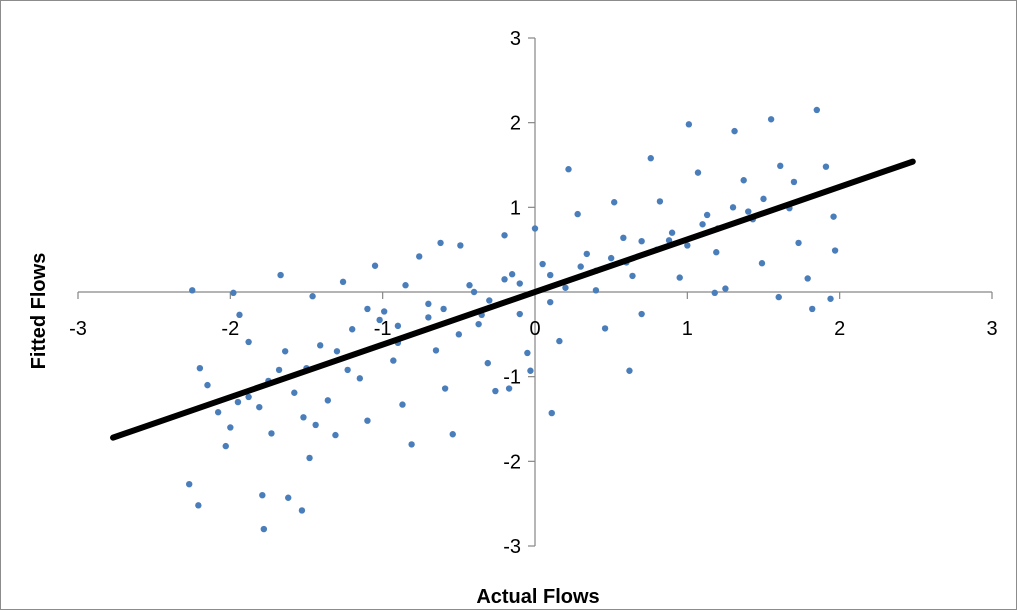  I want to click on x-tick-label: 0, so click(534, 329).